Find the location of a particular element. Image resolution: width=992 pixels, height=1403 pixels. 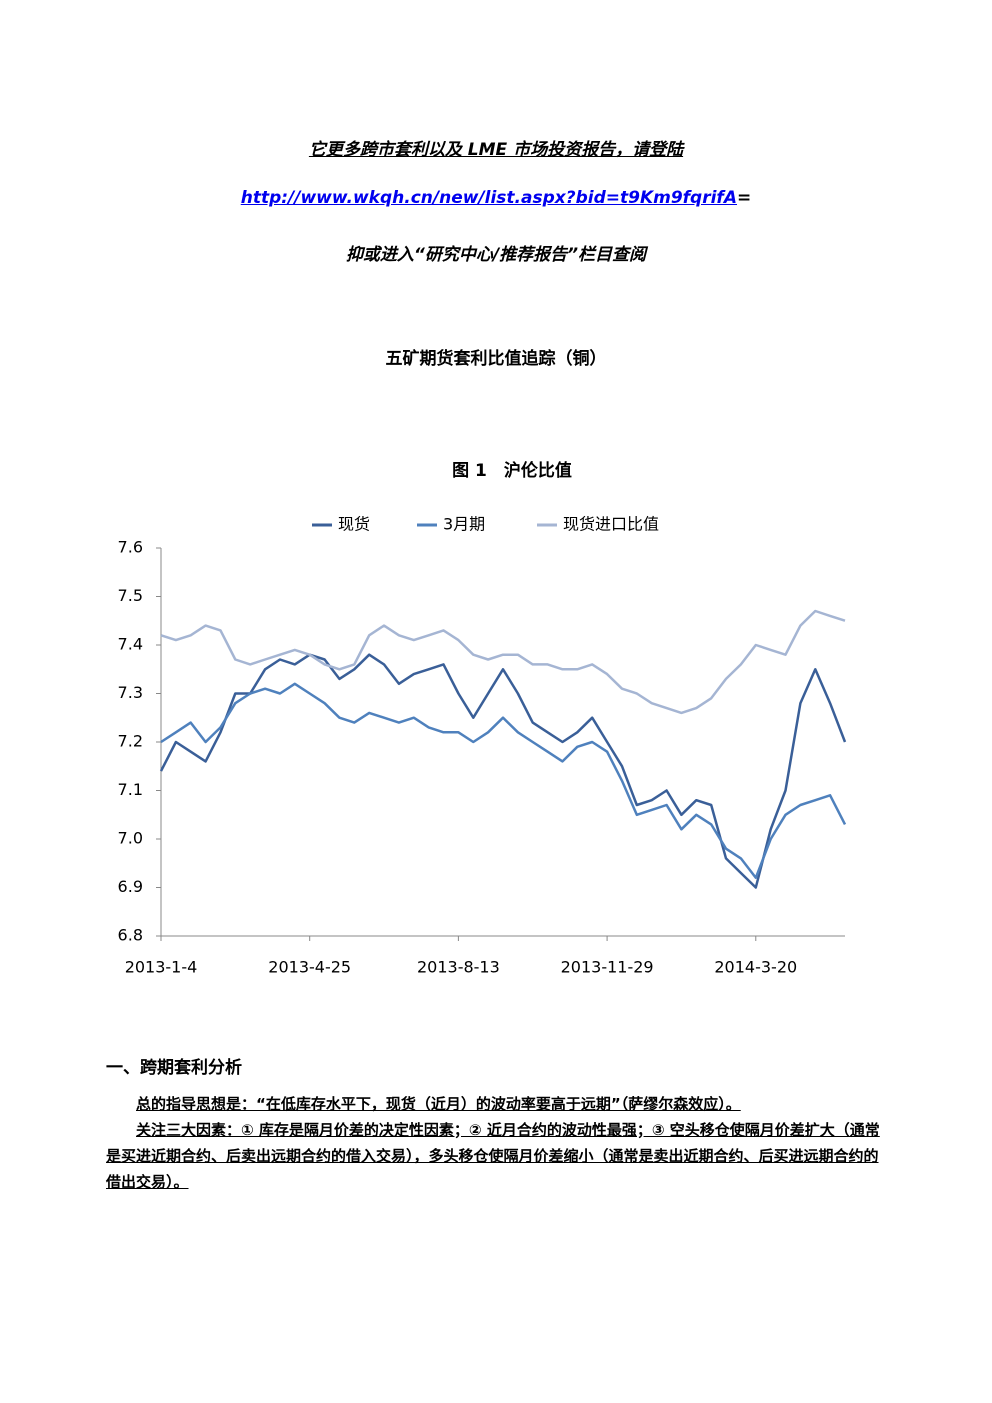

x-tick-label: 2013-1-4 is located at coordinates (161, 967).